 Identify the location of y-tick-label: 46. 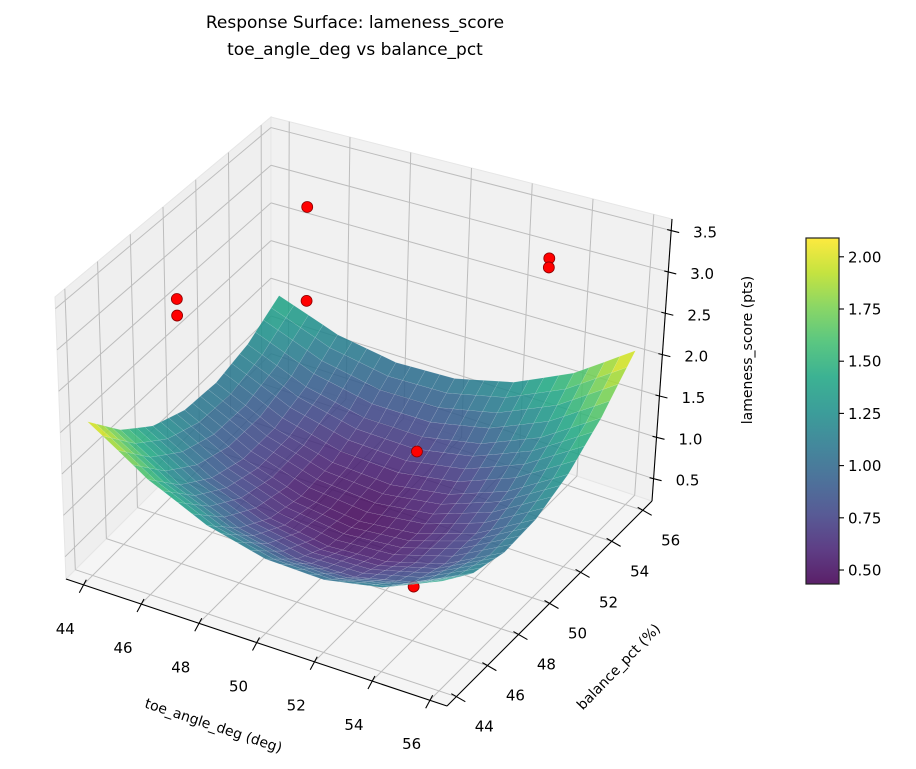
(515, 696).